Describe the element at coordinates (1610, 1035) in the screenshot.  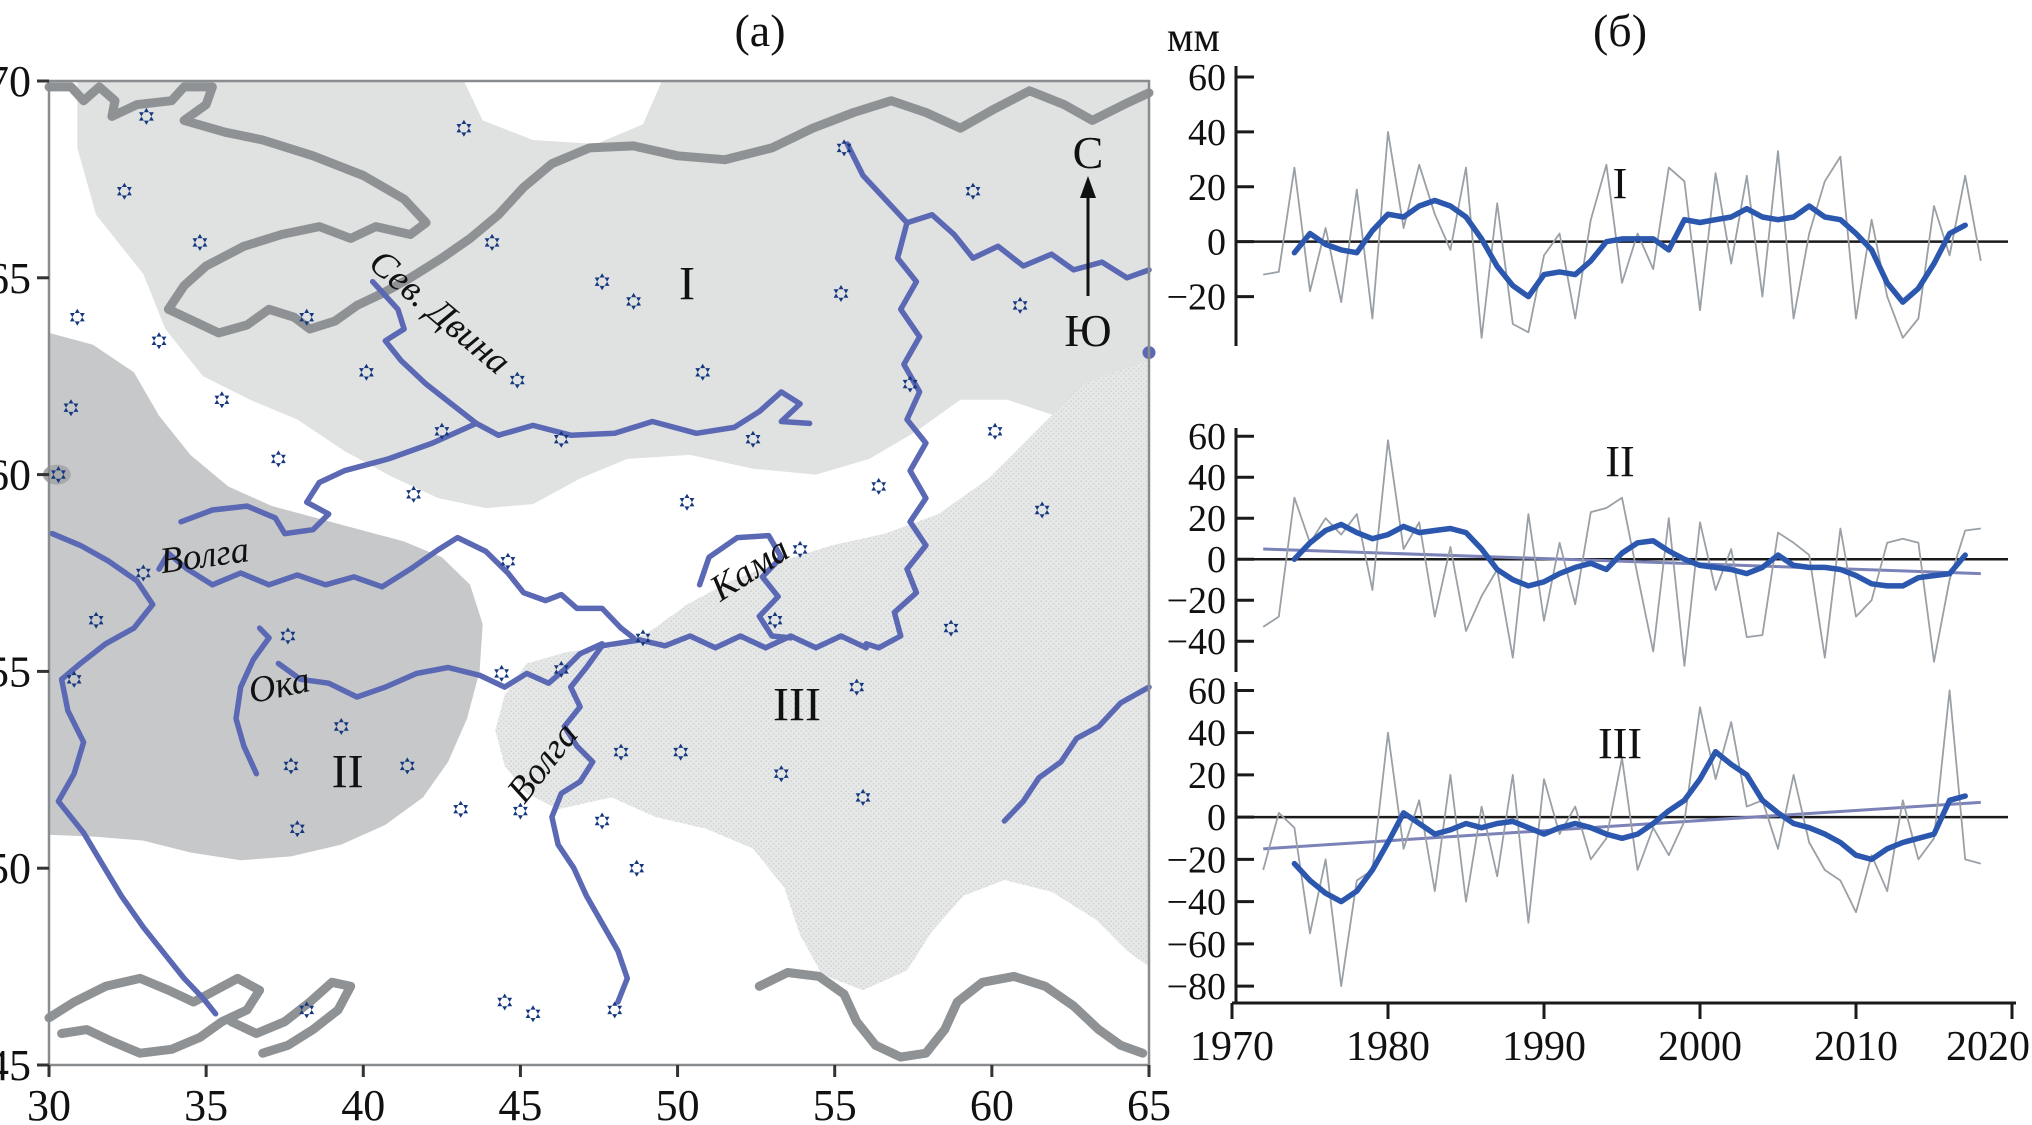
I see `x-axis: 1970 1980 1990 2000 2010 2020` at that location.